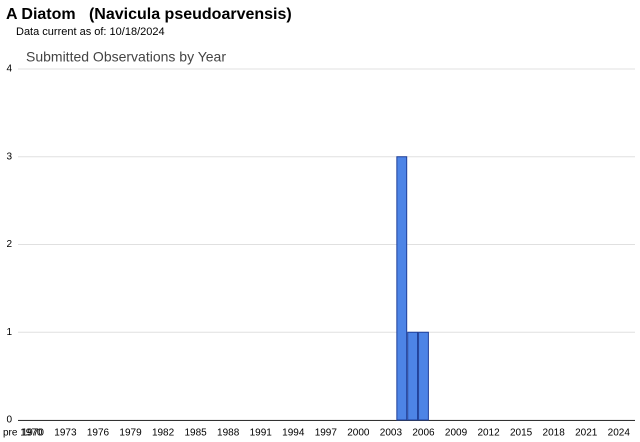 The height and width of the screenshot is (442, 640). What do you see at coordinates (423, 433) in the screenshot?
I see `x-tick-label: 2006` at bounding box center [423, 433].